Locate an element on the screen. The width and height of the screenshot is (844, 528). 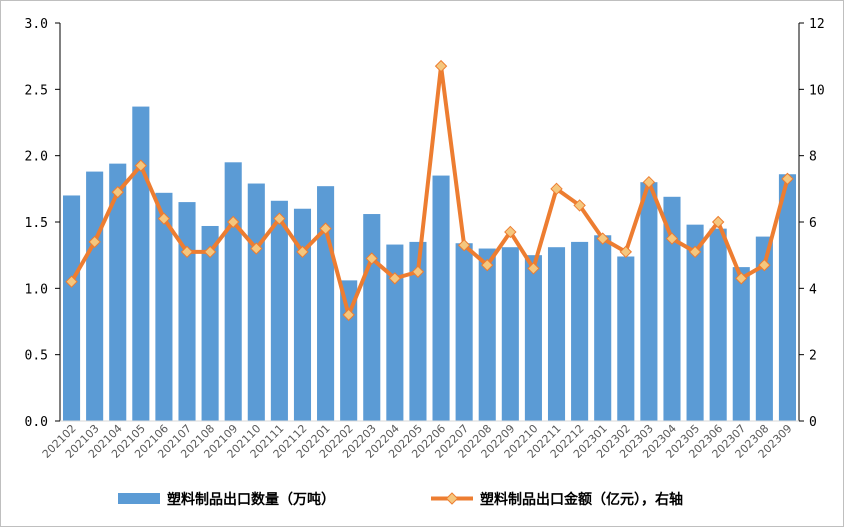
right-y-axis: 0 2 4 6 8 10 12 is located at coordinates (811, 223).